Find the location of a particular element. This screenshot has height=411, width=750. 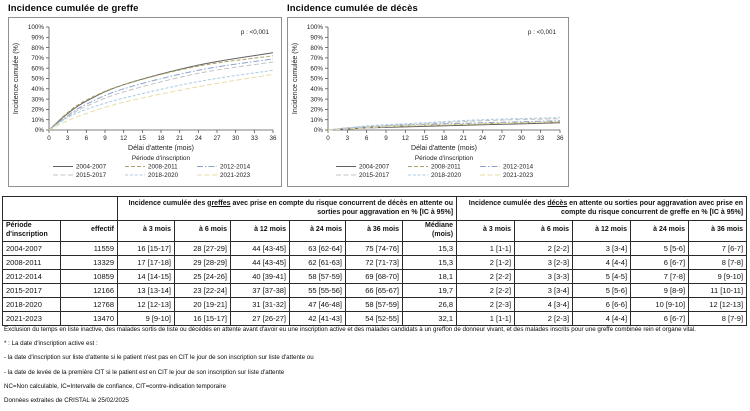

table-cell: 4 [4-4] is located at coordinates (602, 262).